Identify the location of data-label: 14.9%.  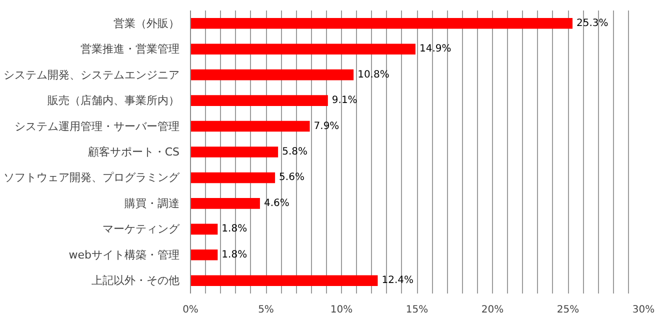
(435, 49).